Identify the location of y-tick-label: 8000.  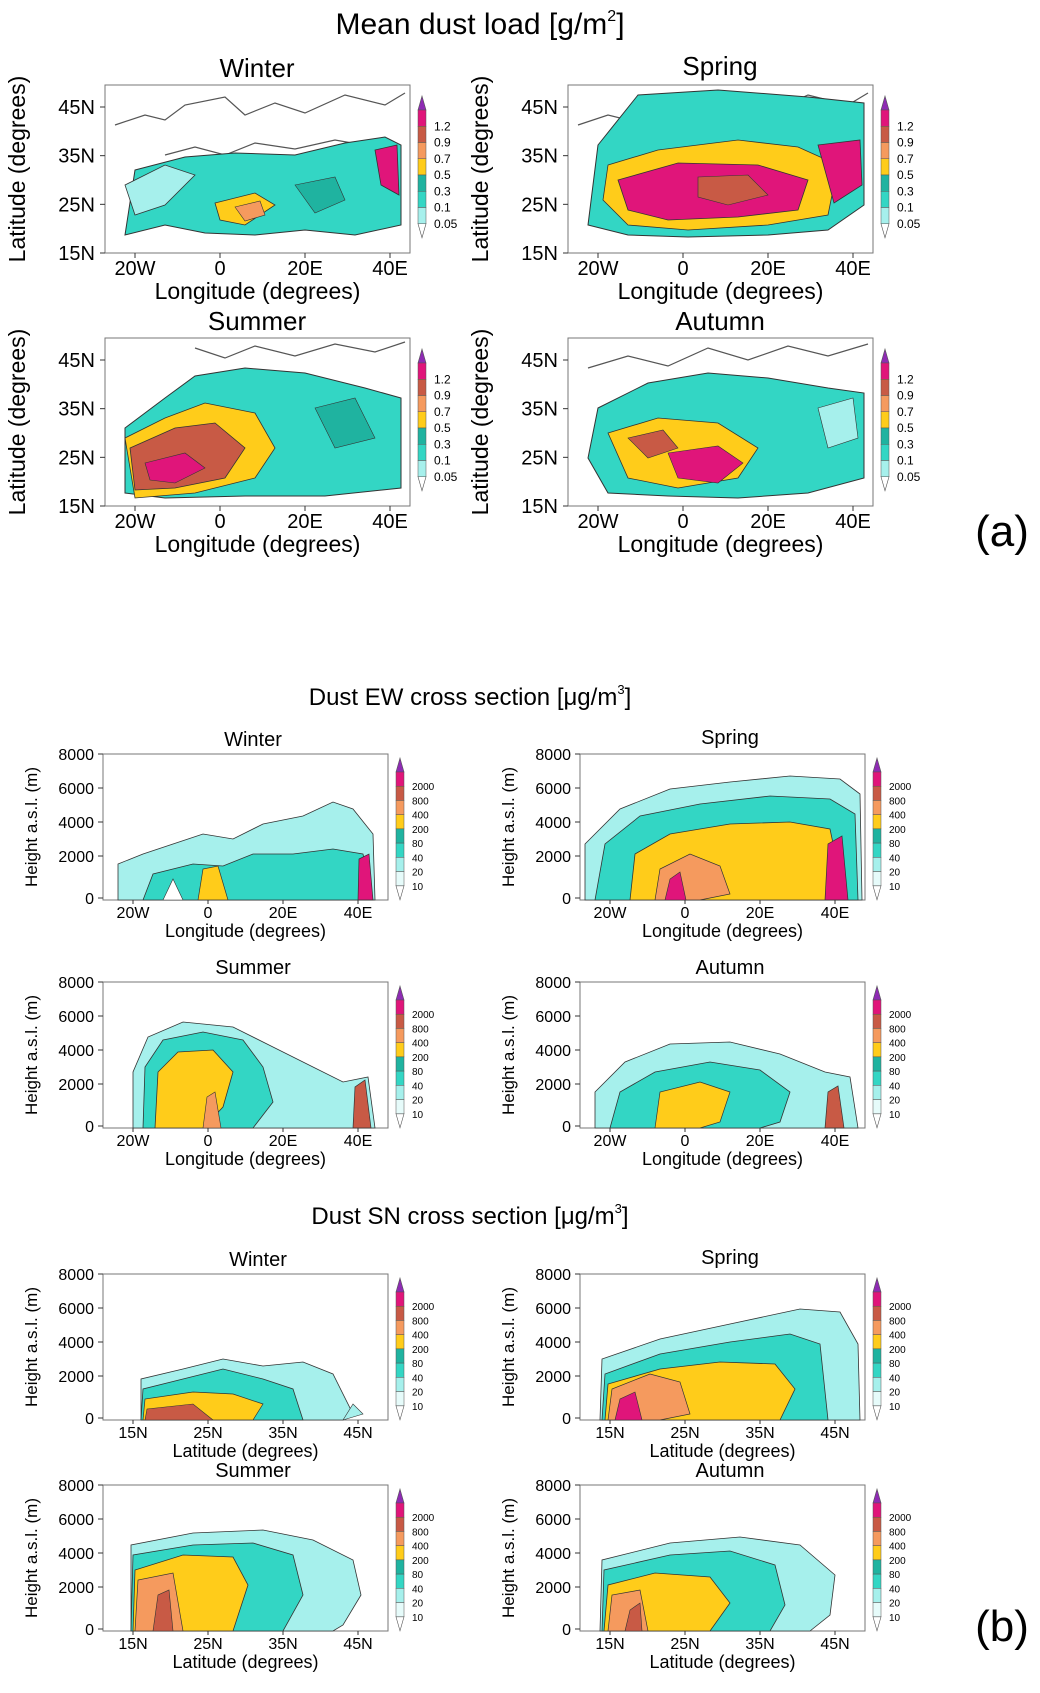
(553, 1486).